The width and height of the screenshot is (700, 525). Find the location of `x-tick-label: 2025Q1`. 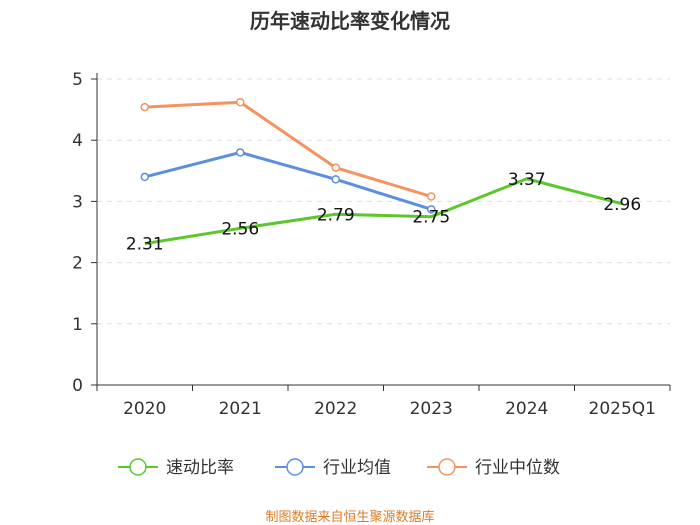

x-tick-label: 2025Q1 is located at coordinates (622, 409).